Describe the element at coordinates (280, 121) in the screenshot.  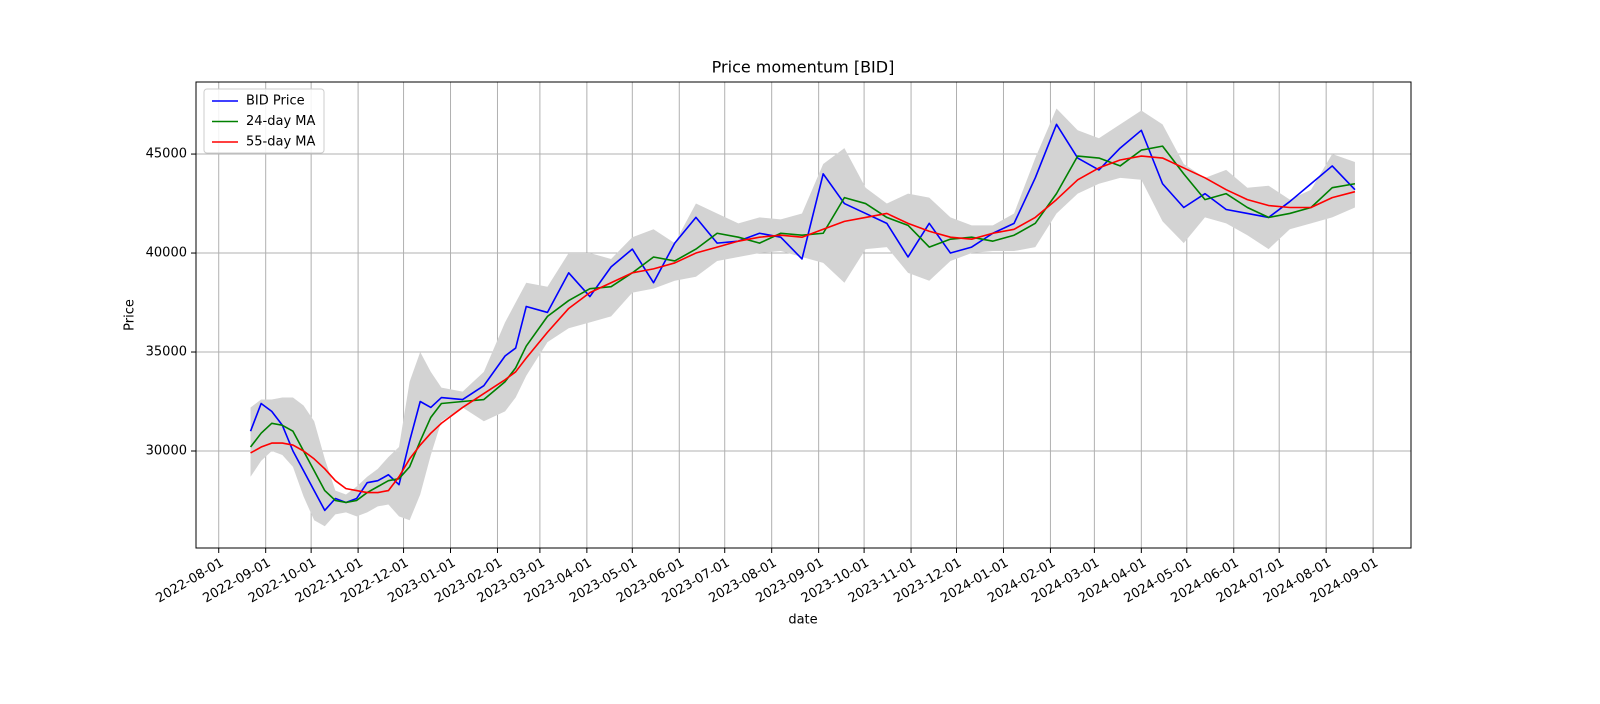
I see `legend-label: 24-day MA` at that location.